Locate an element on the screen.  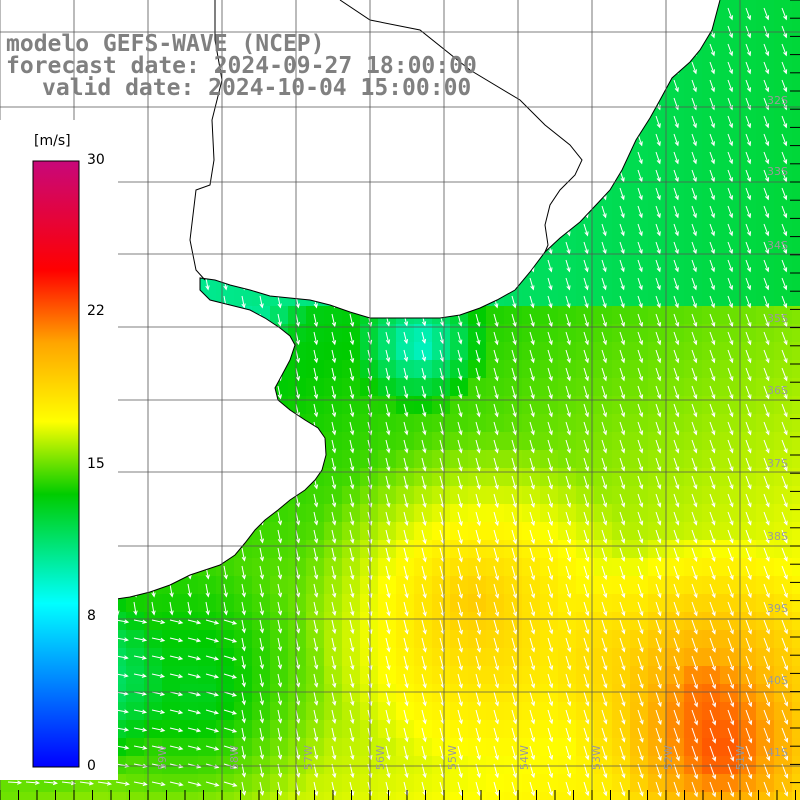
colorbar-tick-label: 22 is located at coordinates (96, 311).